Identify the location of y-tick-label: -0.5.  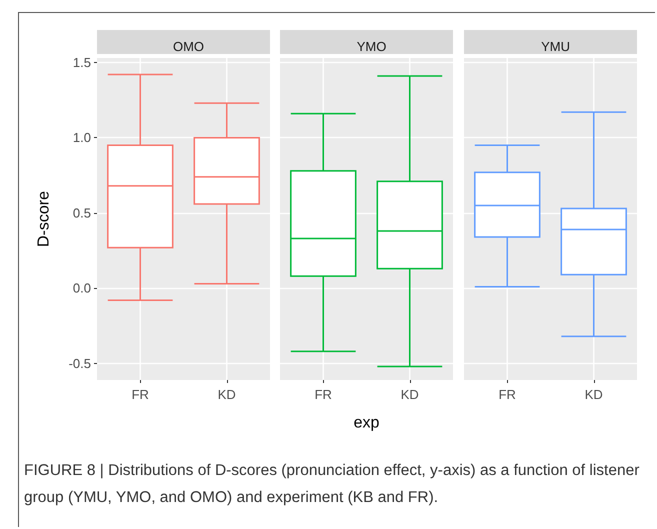
(79, 363).